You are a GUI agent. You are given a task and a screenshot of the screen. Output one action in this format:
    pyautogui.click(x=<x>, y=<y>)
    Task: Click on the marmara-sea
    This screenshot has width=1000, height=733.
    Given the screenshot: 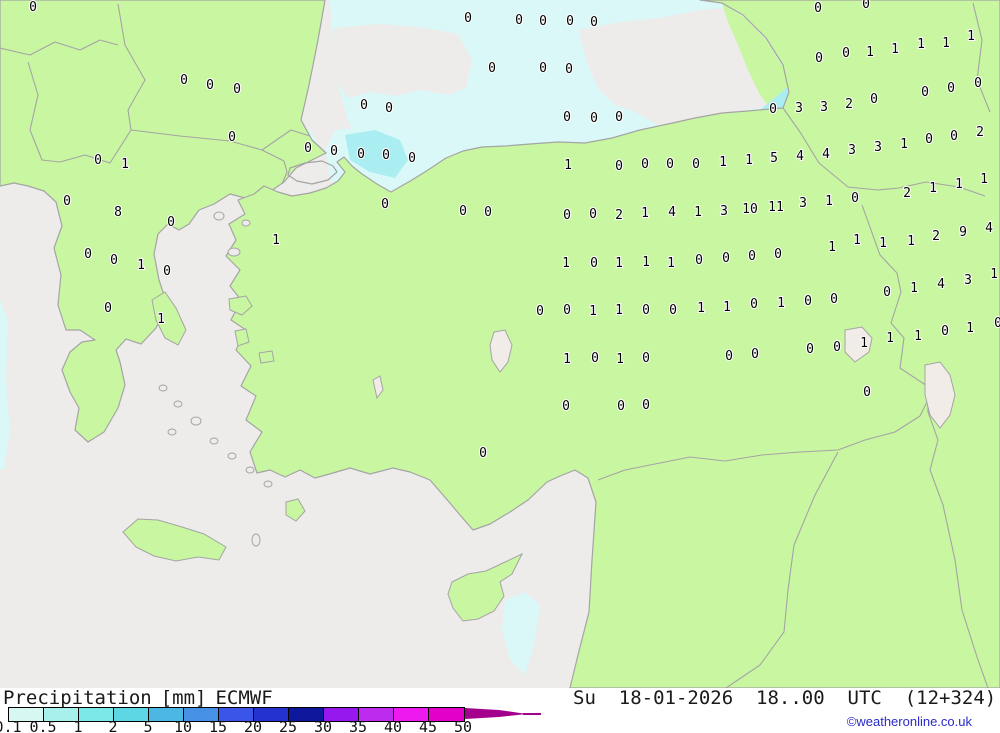 What is the action you would take?
    pyautogui.click(x=312, y=172)
    